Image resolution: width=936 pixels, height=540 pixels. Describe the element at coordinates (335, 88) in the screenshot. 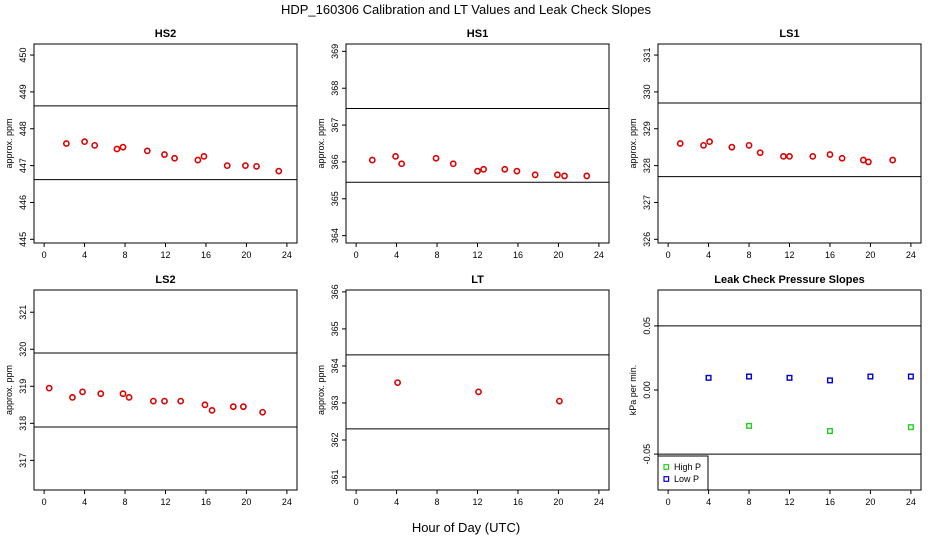

I see `y-tick-label: 368` at that location.